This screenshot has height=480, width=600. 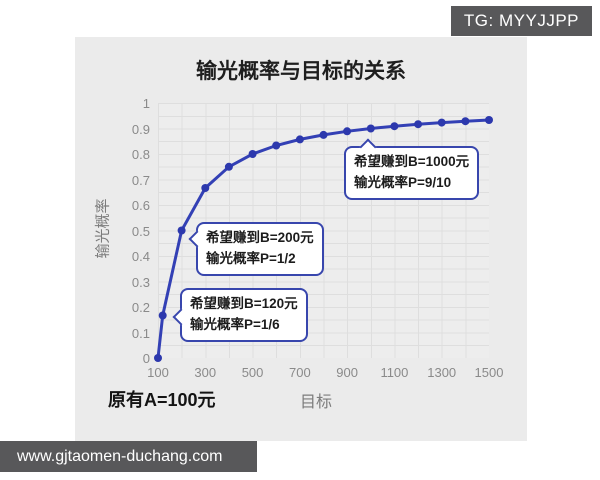 I want to click on x-tick-label: 900, so click(x=347, y=372).